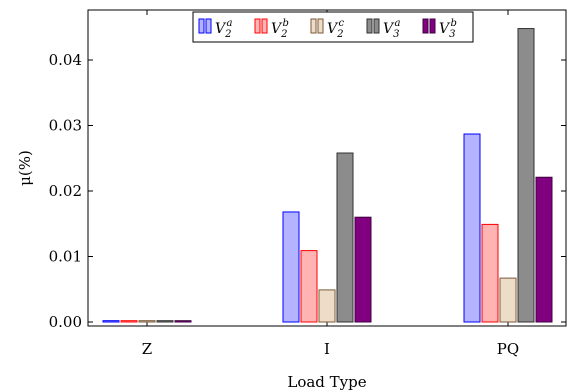  I want to click on bar-V3b-I, so click(363, 269).